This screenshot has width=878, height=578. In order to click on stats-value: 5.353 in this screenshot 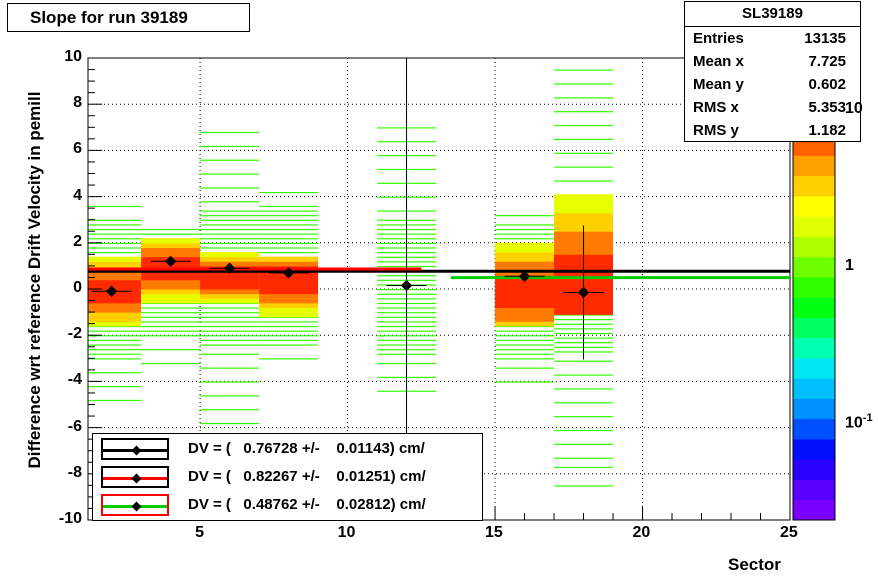, I will do `click(827, 107)`.